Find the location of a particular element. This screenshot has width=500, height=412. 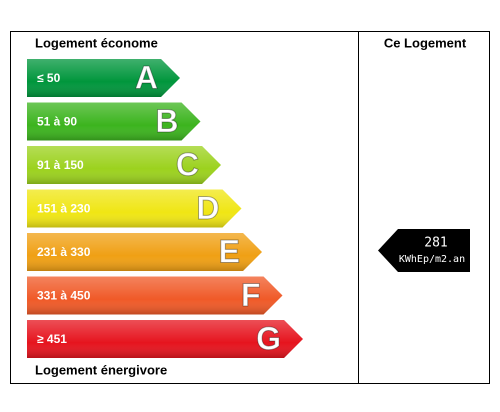

header-left: Logement économe is located at coordinates (96, 42).